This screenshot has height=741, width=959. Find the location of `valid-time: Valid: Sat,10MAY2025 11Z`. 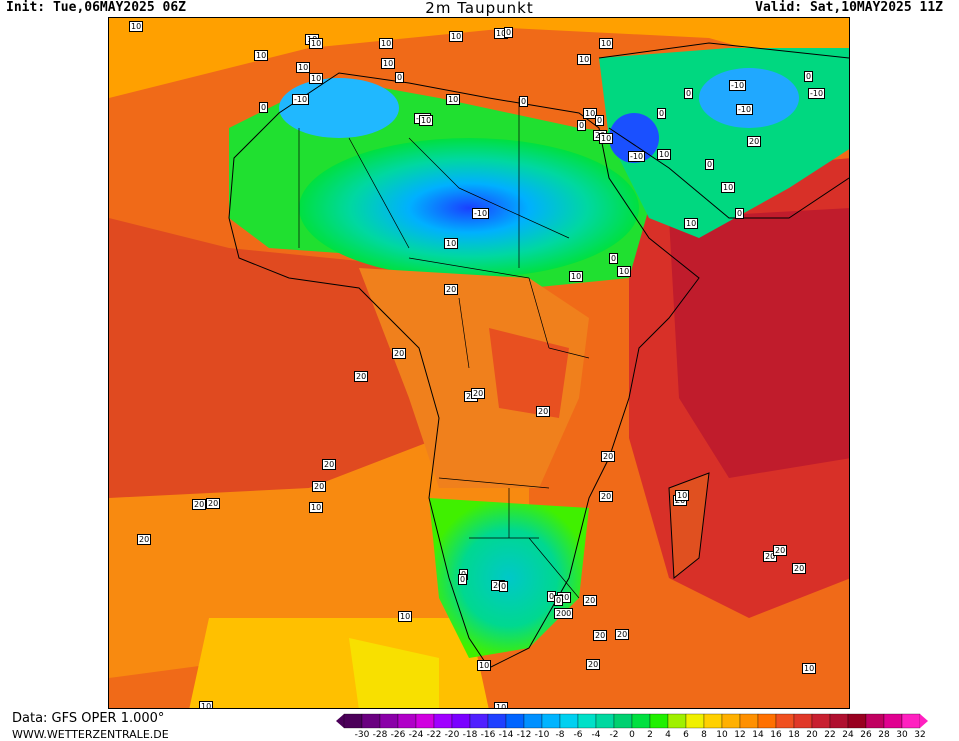

valid-time: Valid: Sat,10MAY2025 11Z is located at coordinates (849, 7).